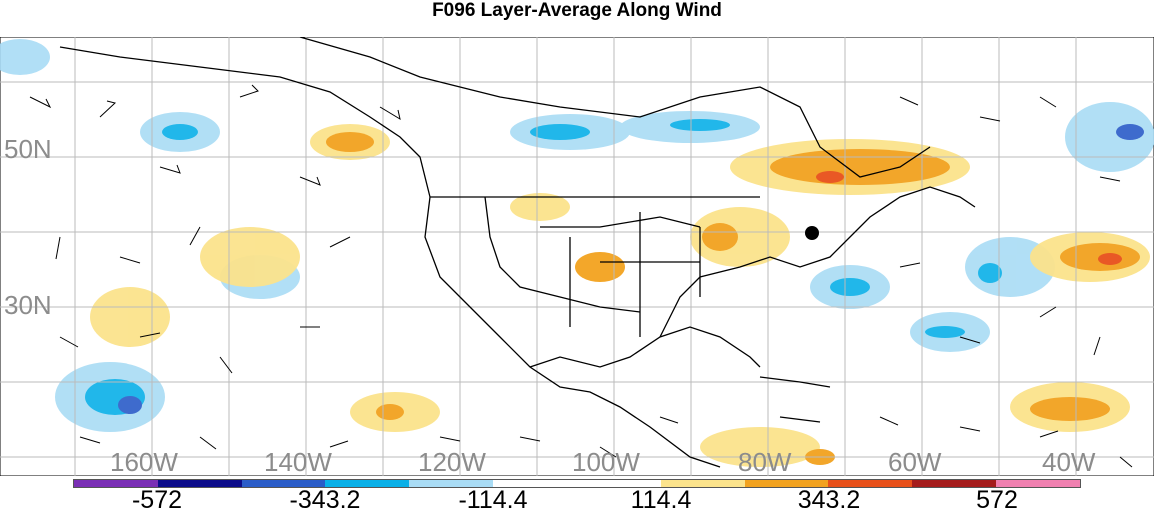  What do you see at coordinates (298, 462) in the screenshot?
I see `lon-label: 140W` at bounding box center [298, 462].